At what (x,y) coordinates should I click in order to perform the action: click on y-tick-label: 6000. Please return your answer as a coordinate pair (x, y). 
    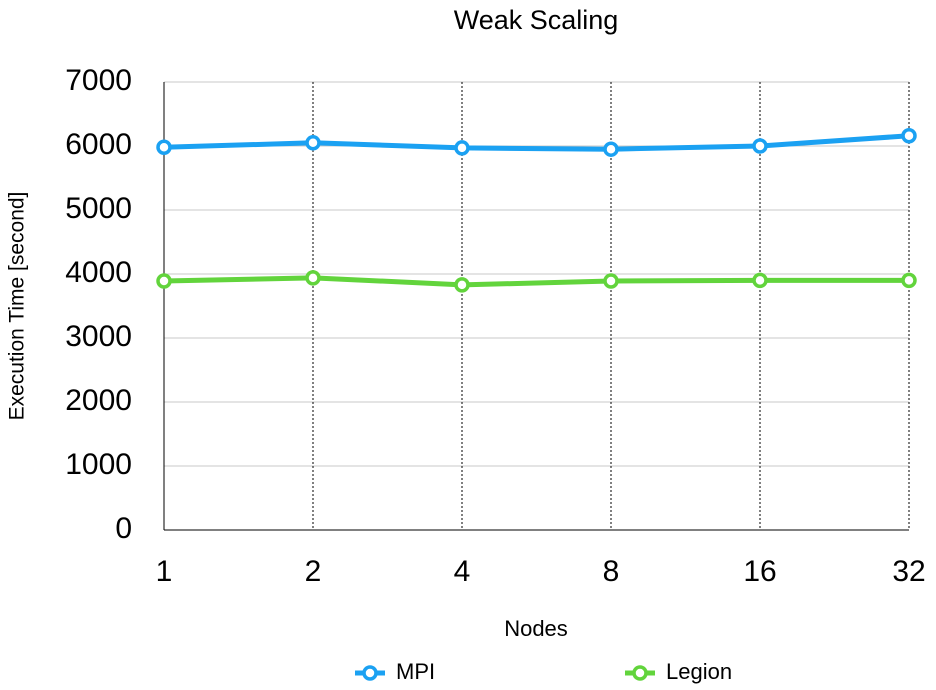
    Looking at the image, I should click on (98, 144).